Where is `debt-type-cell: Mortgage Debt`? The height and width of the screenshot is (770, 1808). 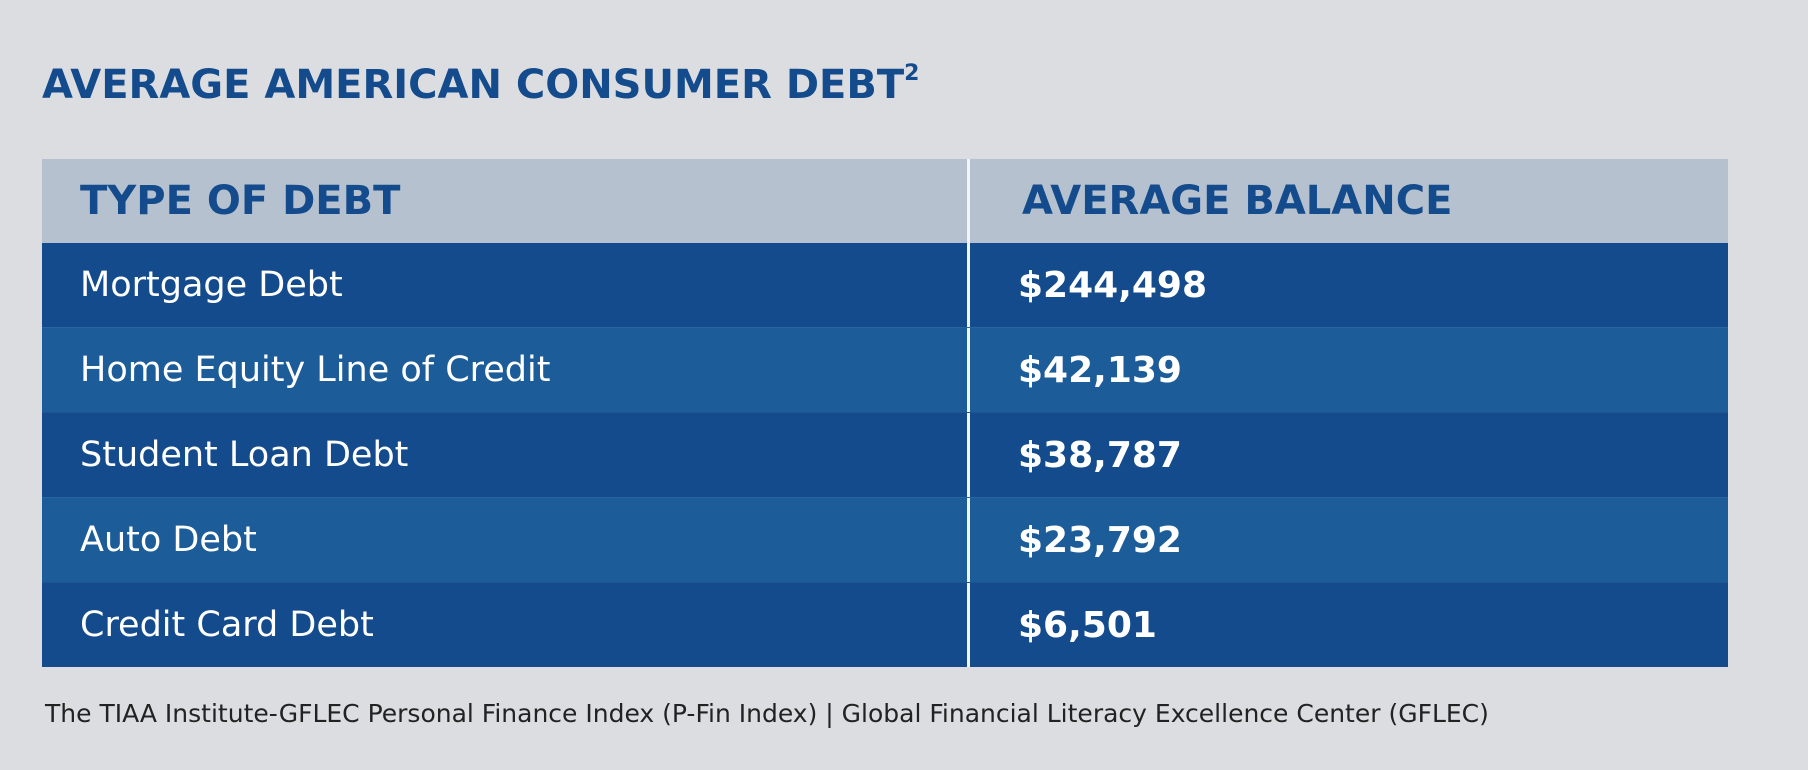
debt-type-cell: Mortgage Debt is located at coordinates (506, 285).